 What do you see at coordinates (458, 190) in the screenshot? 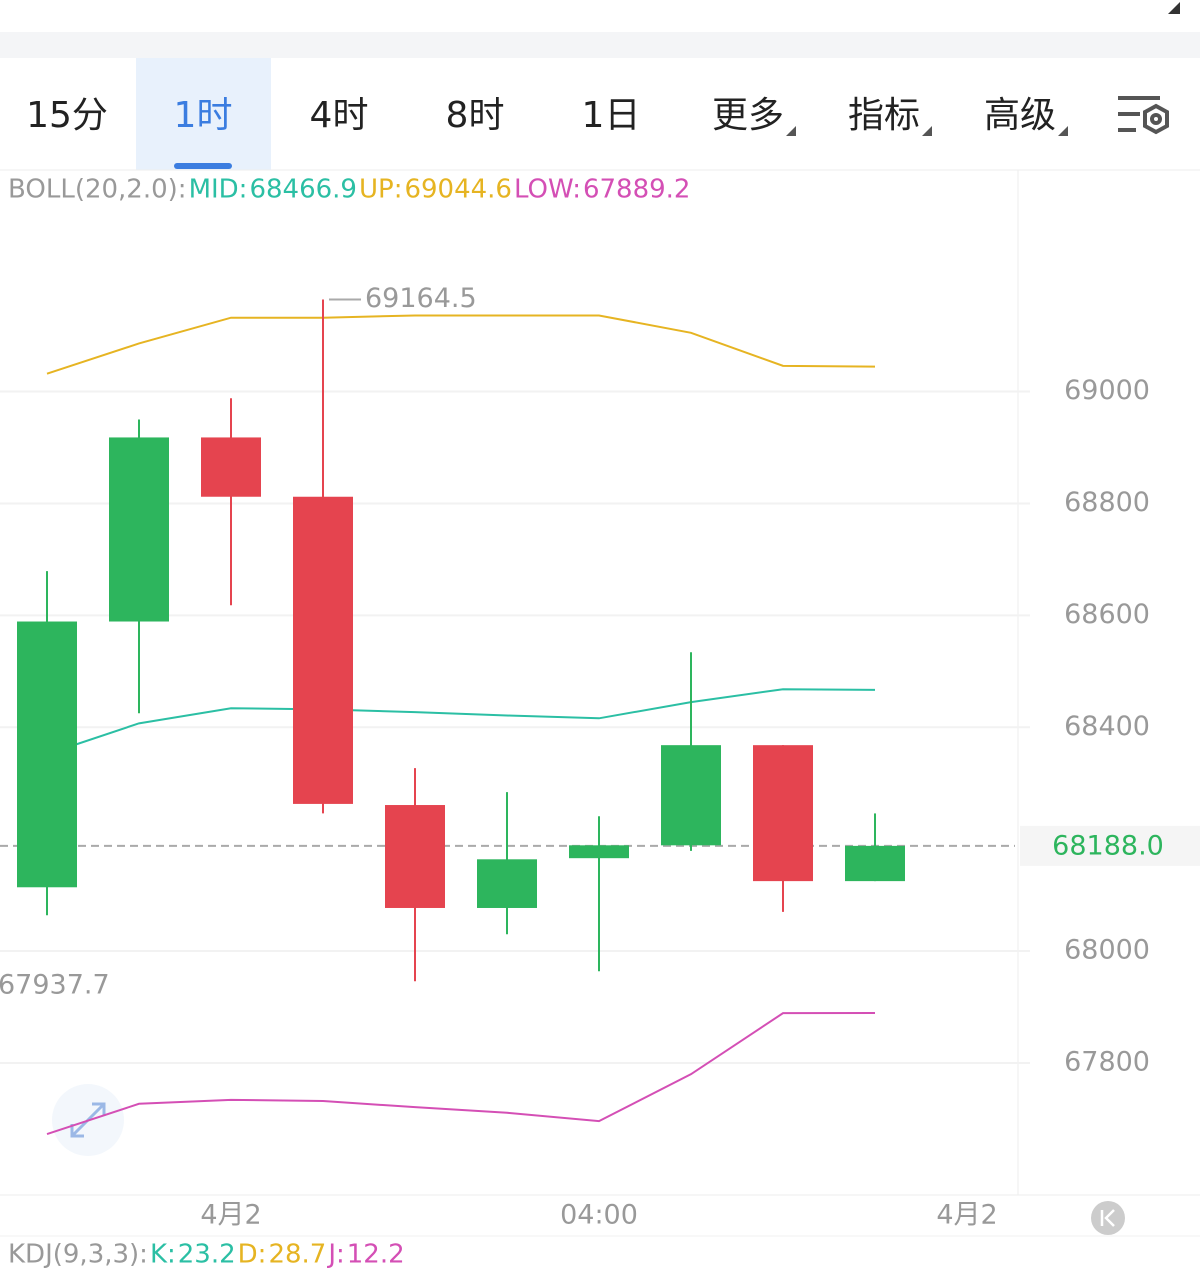
I see `legend-value: 69044.6` at bounding box center [458, 190].